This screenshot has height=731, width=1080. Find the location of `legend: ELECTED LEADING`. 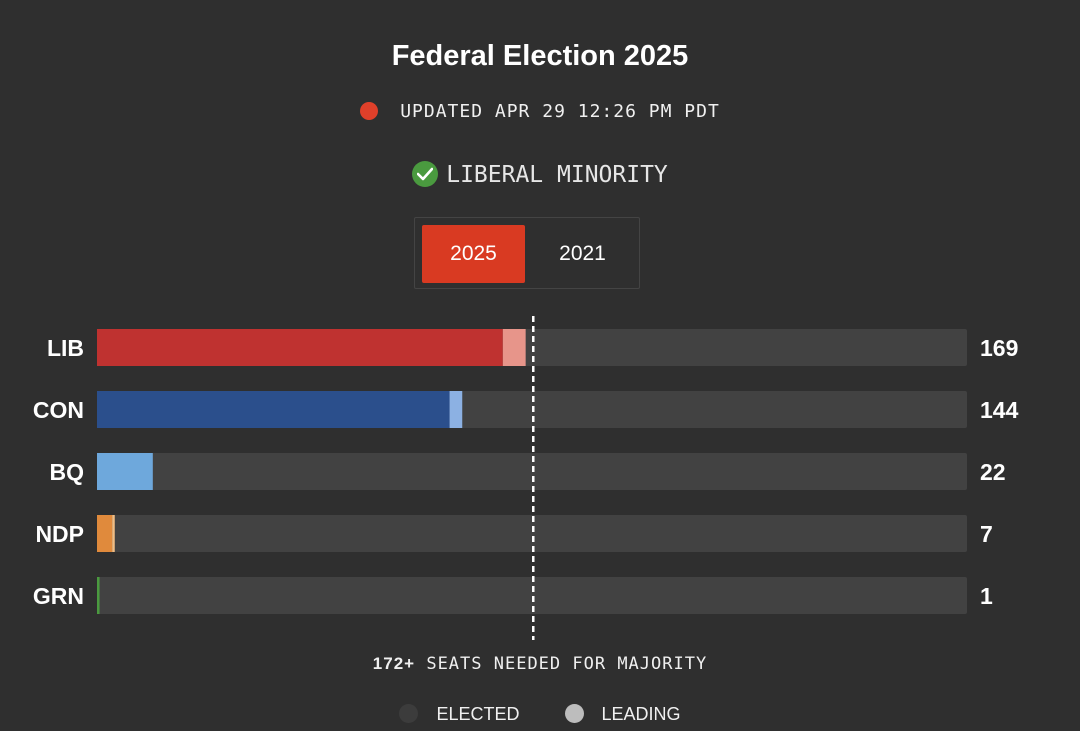

legend: ELECTED LEADING is located at coordinates (540, 714).